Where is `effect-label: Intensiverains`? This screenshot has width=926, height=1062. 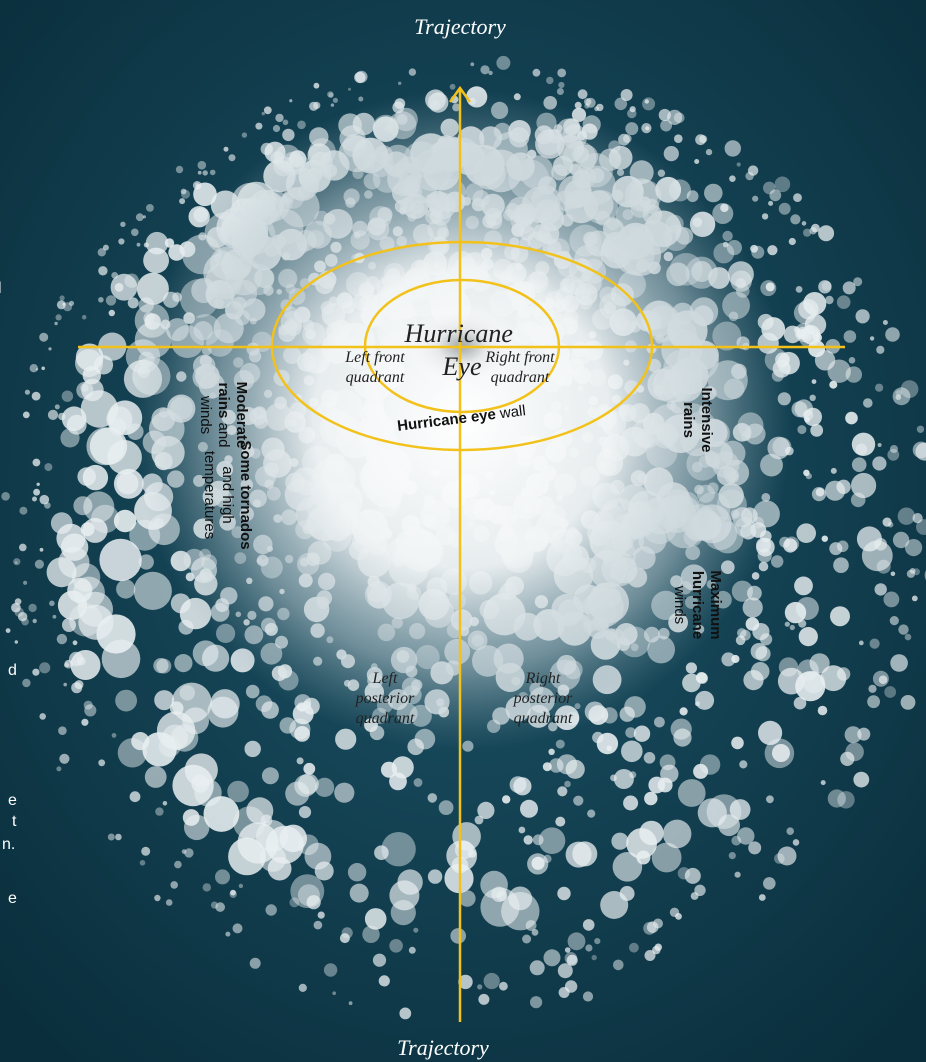
effect-label: Intensiverains is located at coordinates (697, 419).